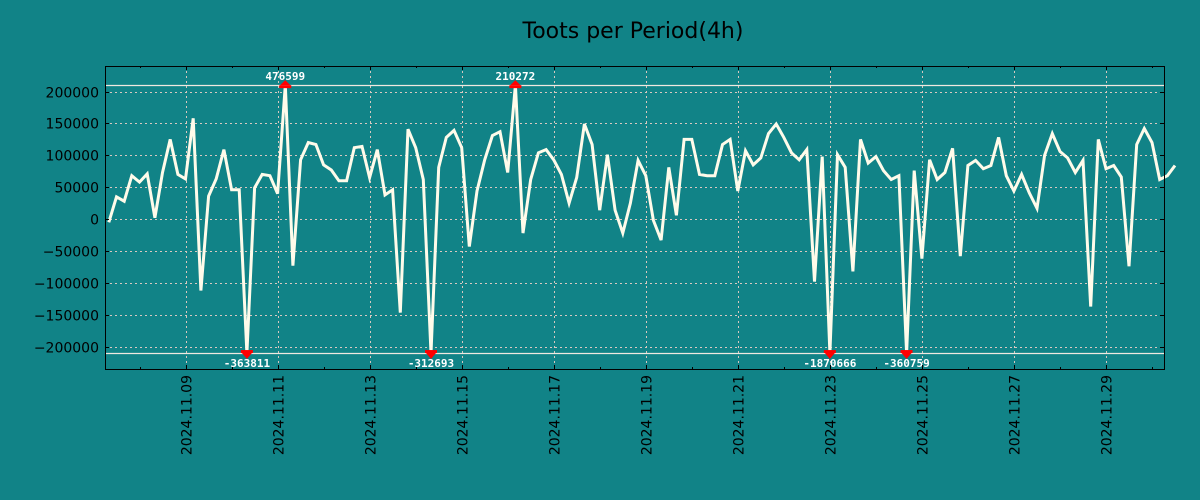 The image size is (1200, 500). Describe the element at coordinates (76, 189) in the screenshot. I see `y-tick-label: 50000` at that location.